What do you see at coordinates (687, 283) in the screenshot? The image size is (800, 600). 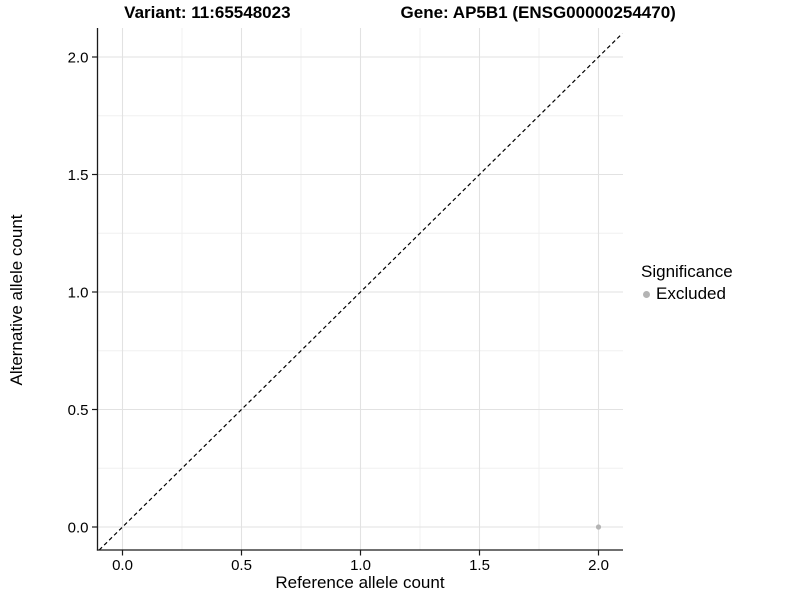 I see `legend: Significance Excluded` at bounding box center [687, 283].